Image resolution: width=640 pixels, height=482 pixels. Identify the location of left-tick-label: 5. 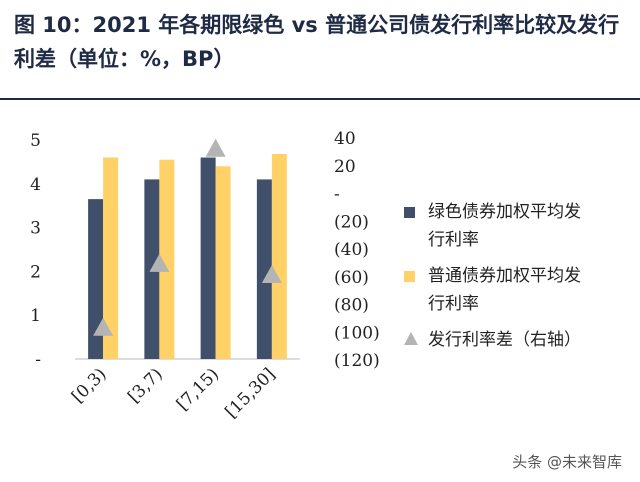
(35, 141).